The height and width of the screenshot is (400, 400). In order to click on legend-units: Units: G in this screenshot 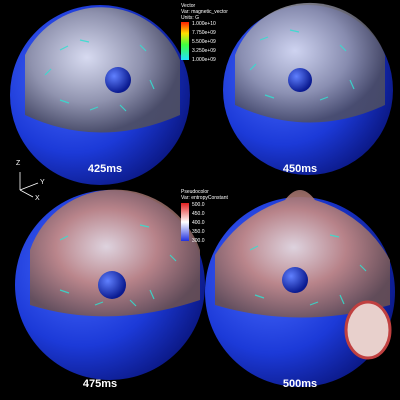, I will do `click(190, 18)`.